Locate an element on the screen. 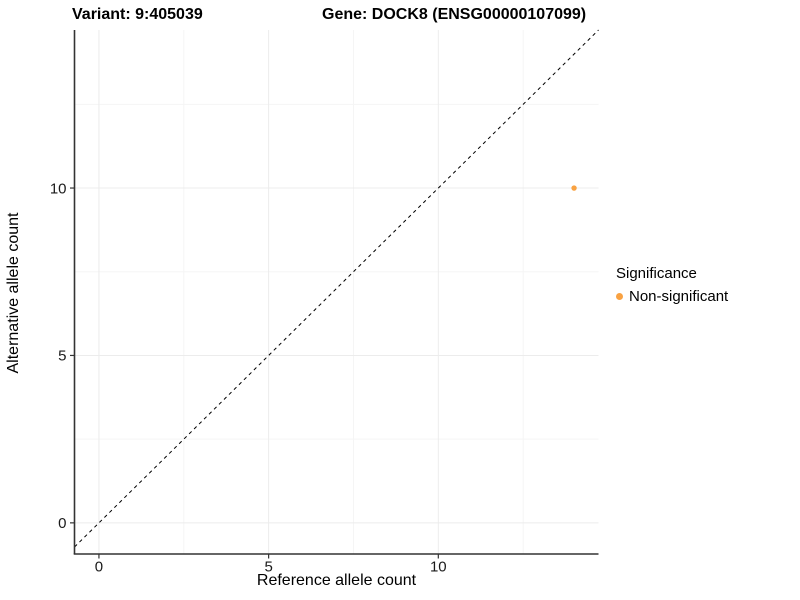 The image size is (800, 600). x-tick-label: 0 is located at coordinates (99, 567).